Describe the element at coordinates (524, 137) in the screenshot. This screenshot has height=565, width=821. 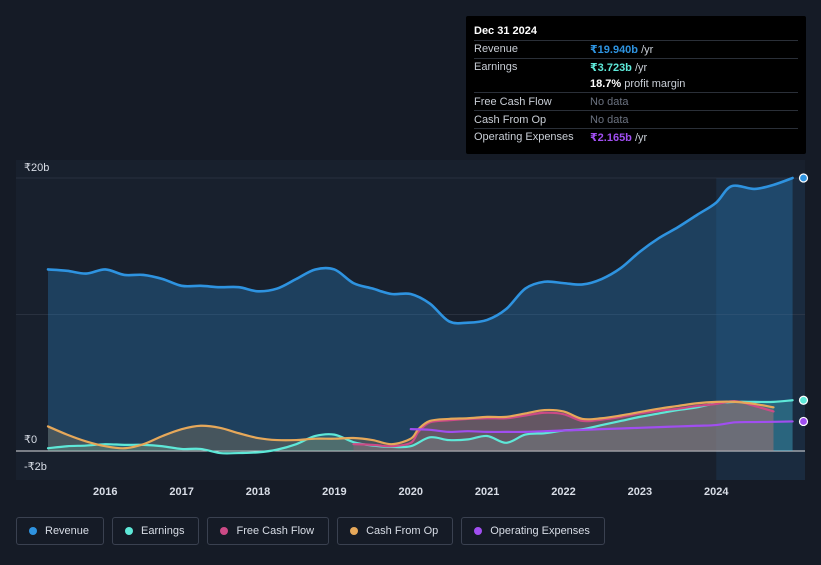
I see `tooltip-label: Operating Expenses` at that location.